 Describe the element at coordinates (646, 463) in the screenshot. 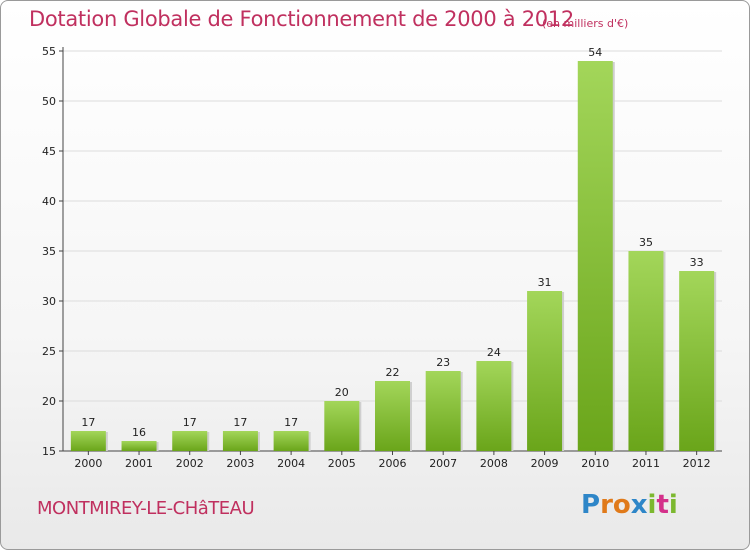

I see `x-tick-label: 2011` at that location.